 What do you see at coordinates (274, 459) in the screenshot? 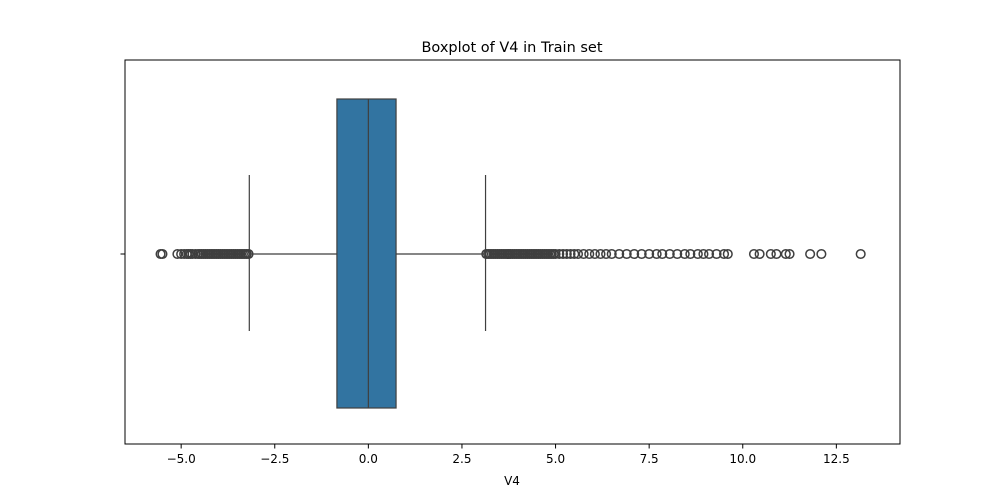
I see `x-tick-label: −2.5` at bounding box center [274, 459].